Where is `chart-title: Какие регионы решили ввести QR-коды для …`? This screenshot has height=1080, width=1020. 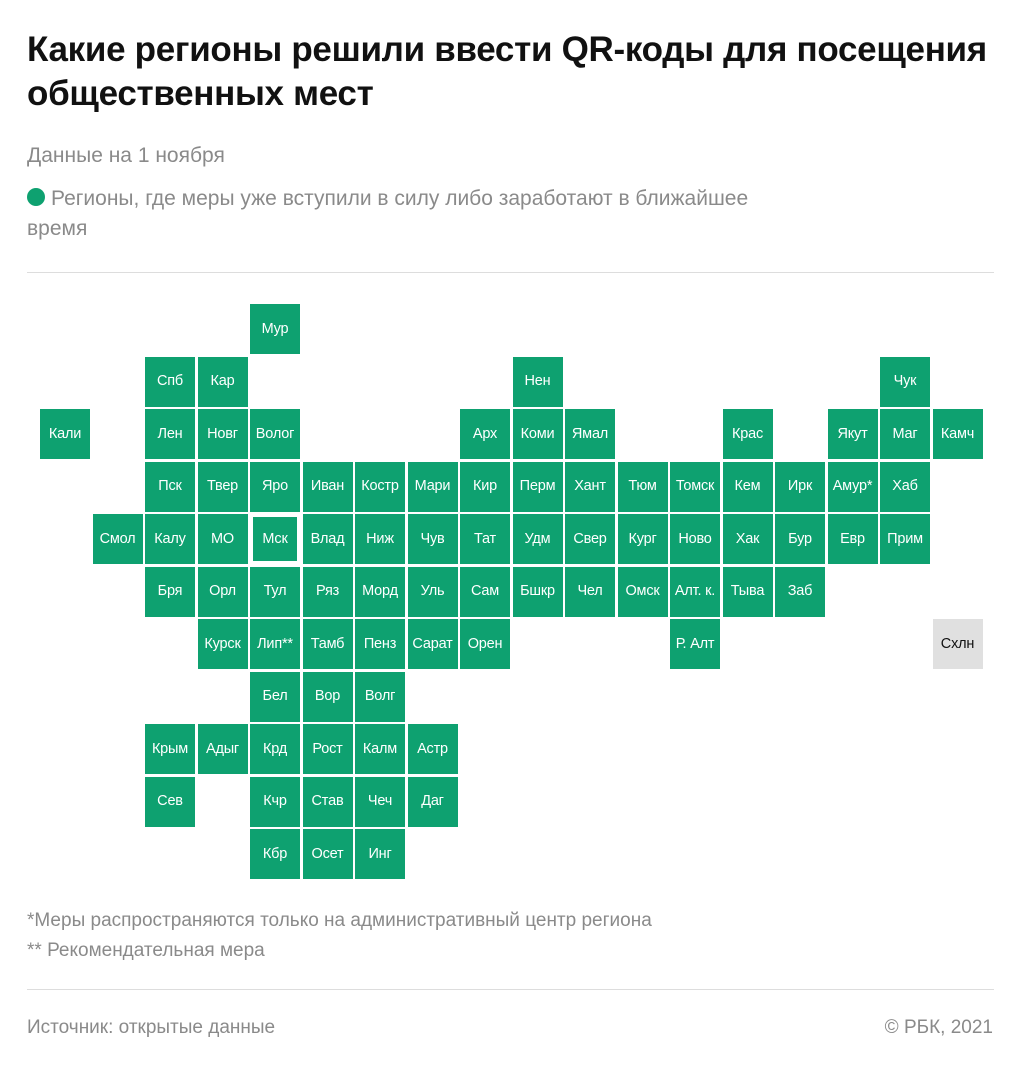 chart-title: Какие регионы решили ввести QR-коды для … is located at coordinates (507, 71).